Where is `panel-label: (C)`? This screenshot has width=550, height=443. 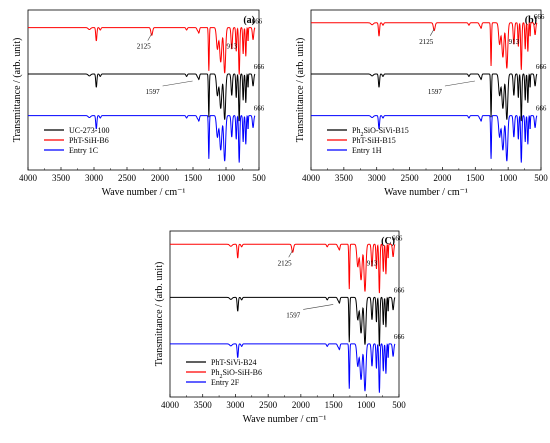
panel-label: (C) is located at coordinates (388, 241).